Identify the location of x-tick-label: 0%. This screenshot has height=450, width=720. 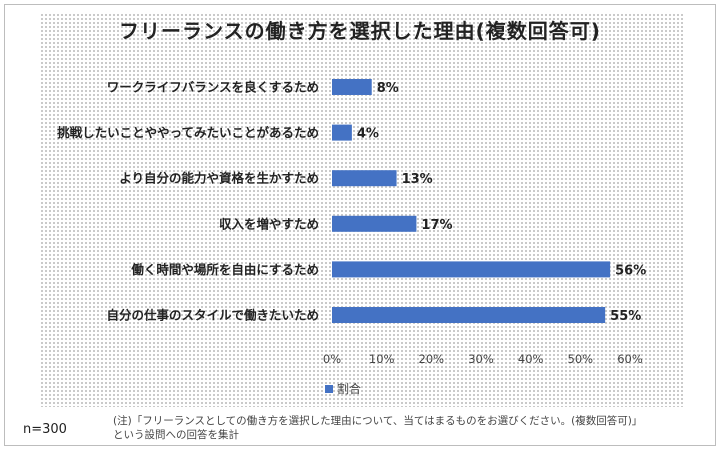
(332, 359).